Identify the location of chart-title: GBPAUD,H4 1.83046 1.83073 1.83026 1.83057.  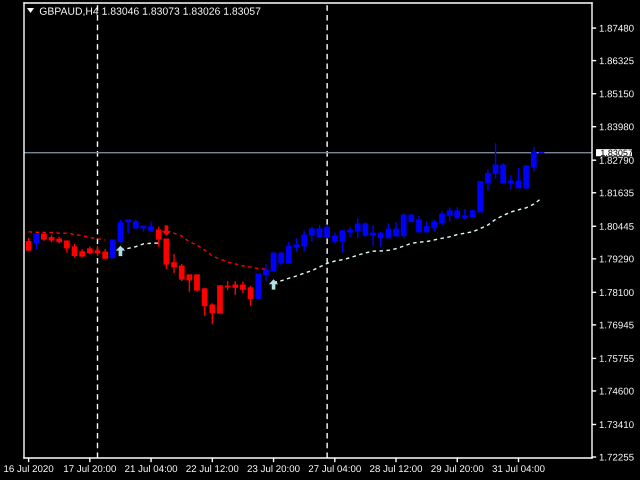
(150, 11).